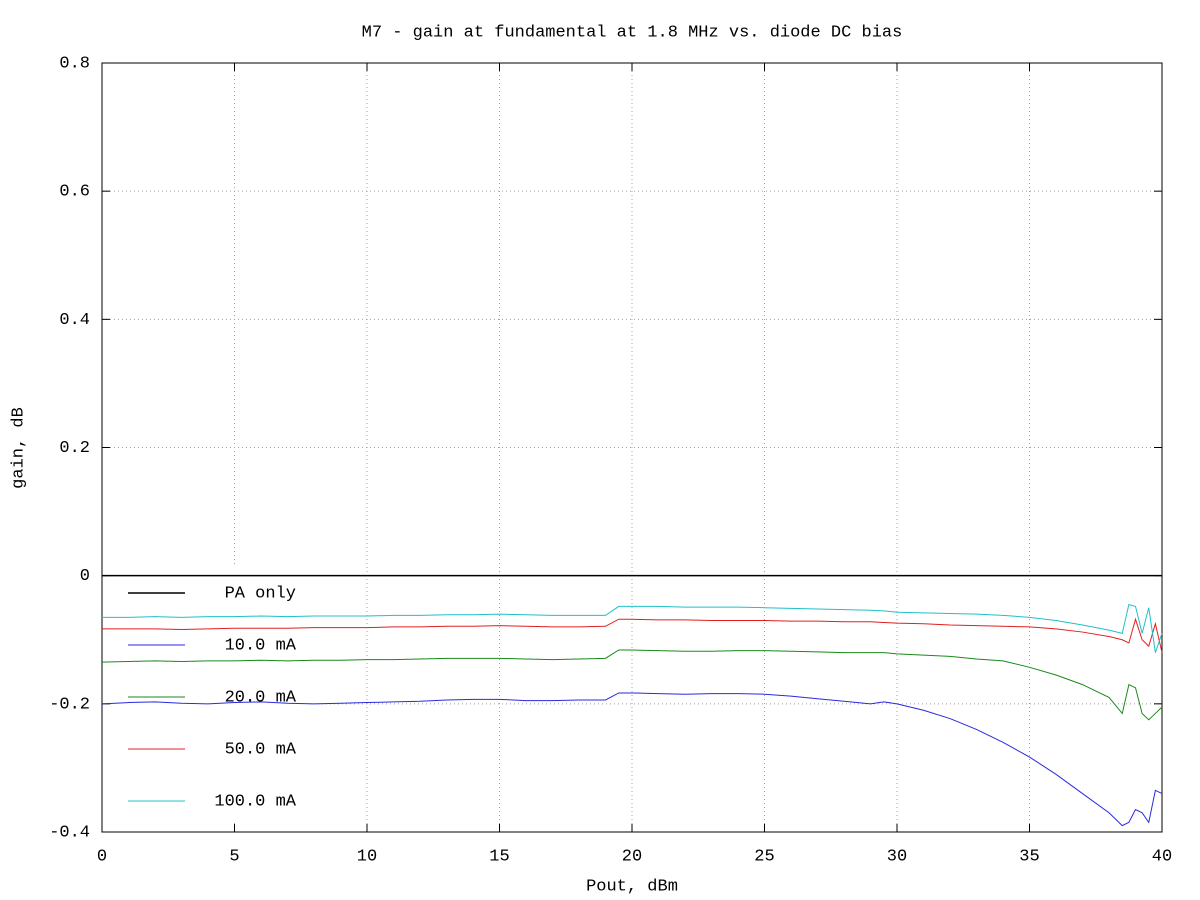 This screenshot has width=1200, height=900. What do you see at coordinates (85, 576) in the screenshot?
I see `y-tick-label: 0` at bounding box center [85, 576].